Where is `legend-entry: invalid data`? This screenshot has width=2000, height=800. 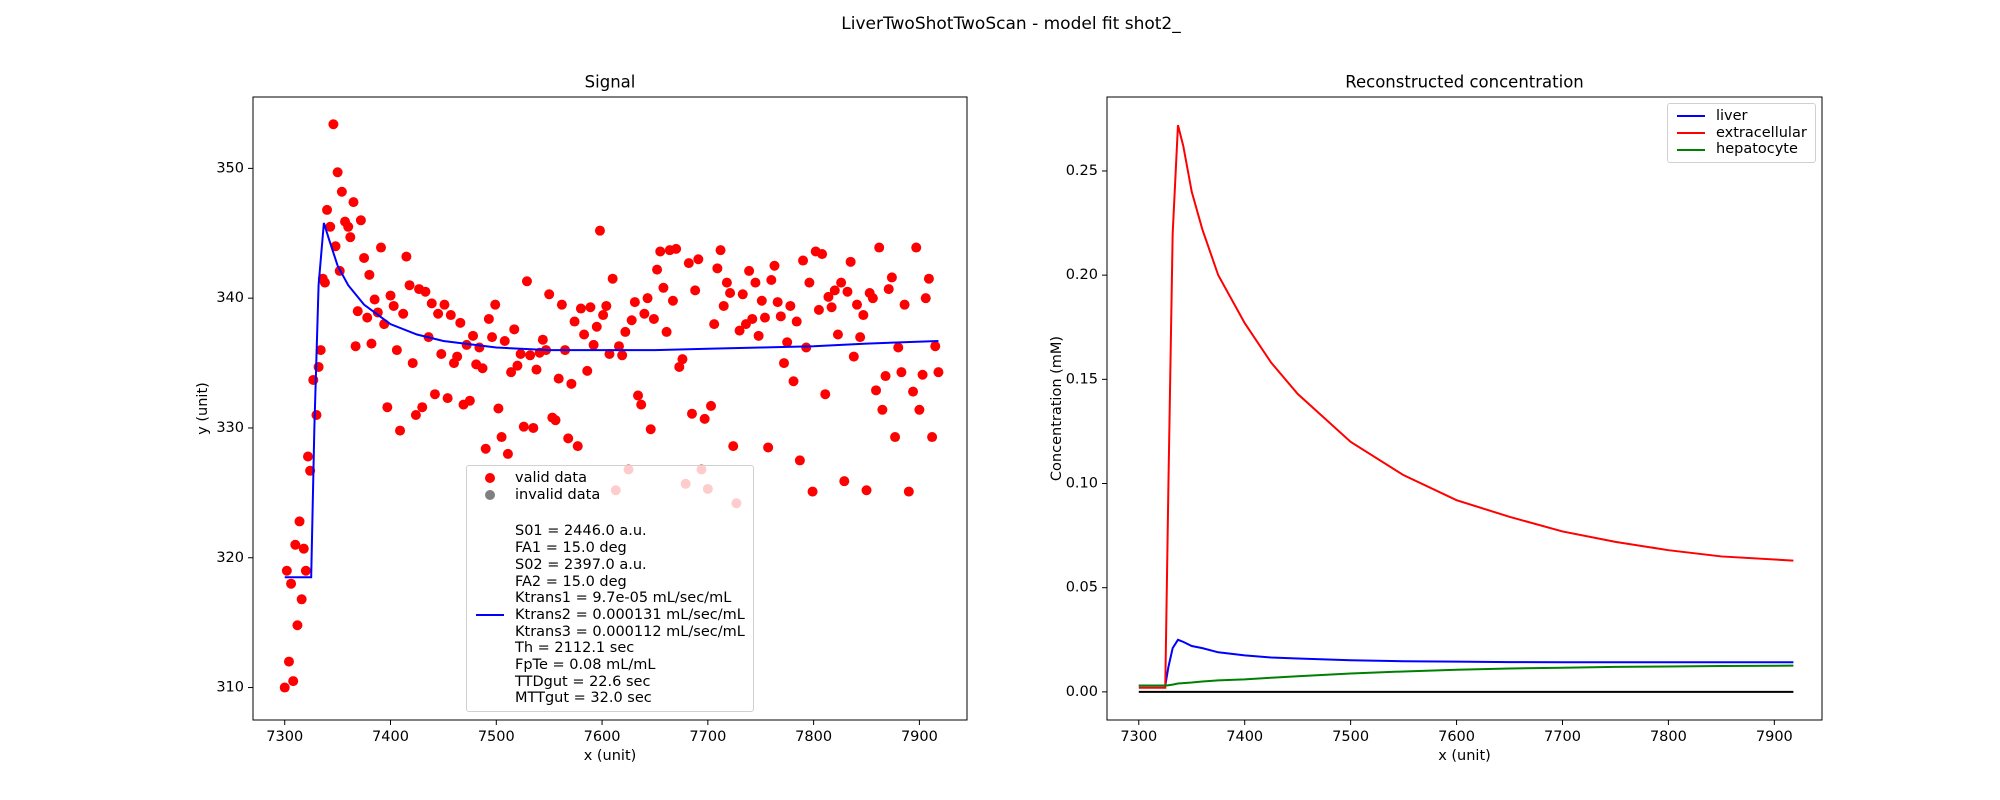 legend-entry: invalid data is located at coordinates (610, 495).